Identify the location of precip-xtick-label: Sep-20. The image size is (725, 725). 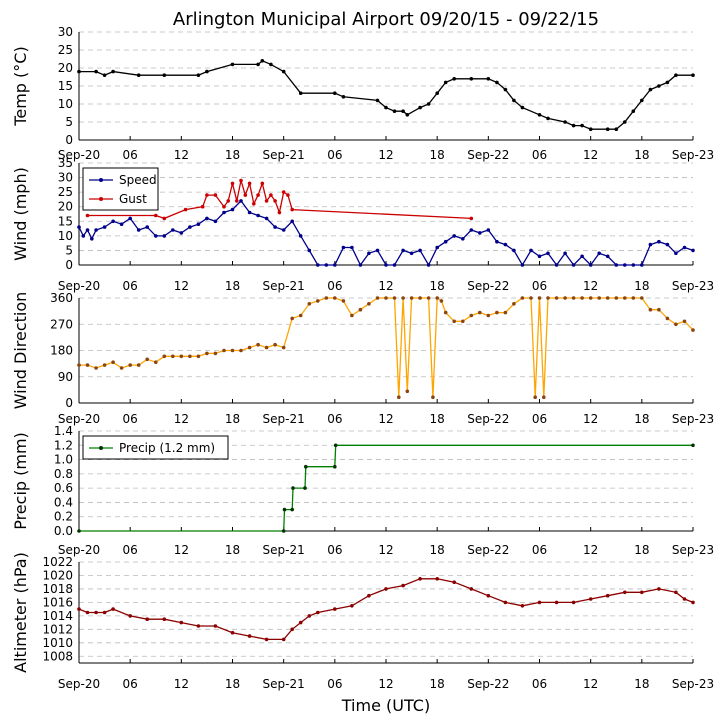
(79, 550).